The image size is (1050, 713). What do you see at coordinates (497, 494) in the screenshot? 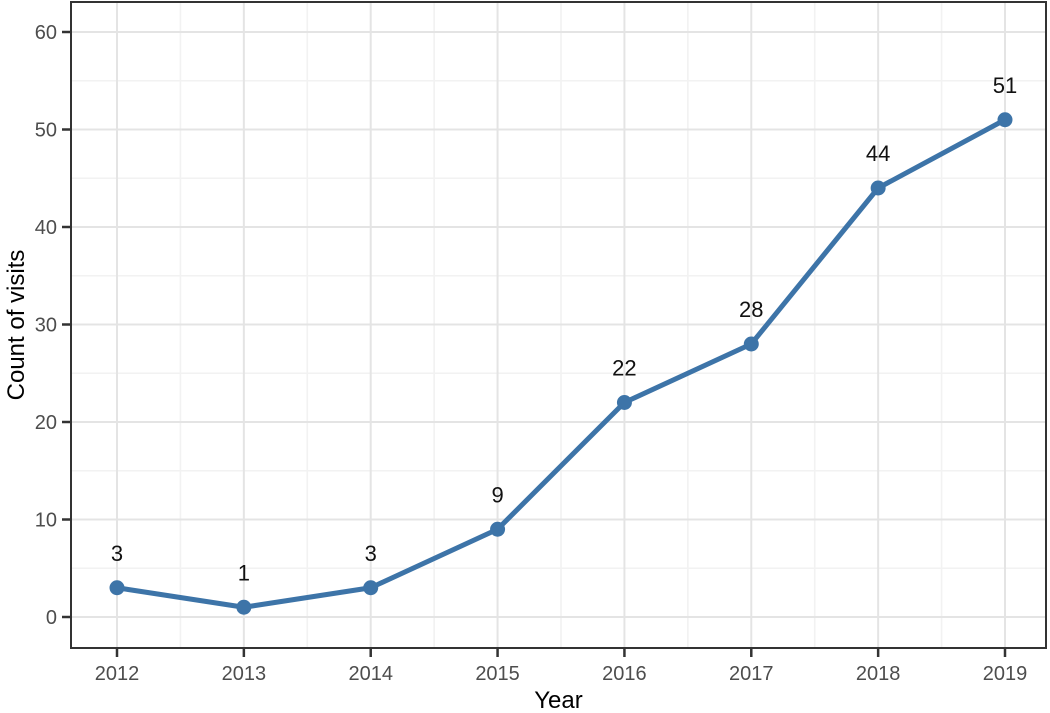
I see `data-point-label: 9` at bounding box center [497, 494].